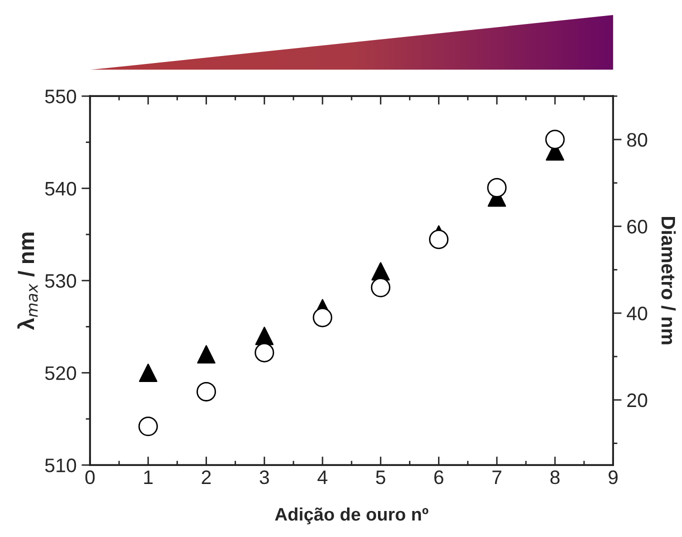 The width and height of the screenshot is (682, 537). I want to click on y-tick-label: 520, so click(60, 373).